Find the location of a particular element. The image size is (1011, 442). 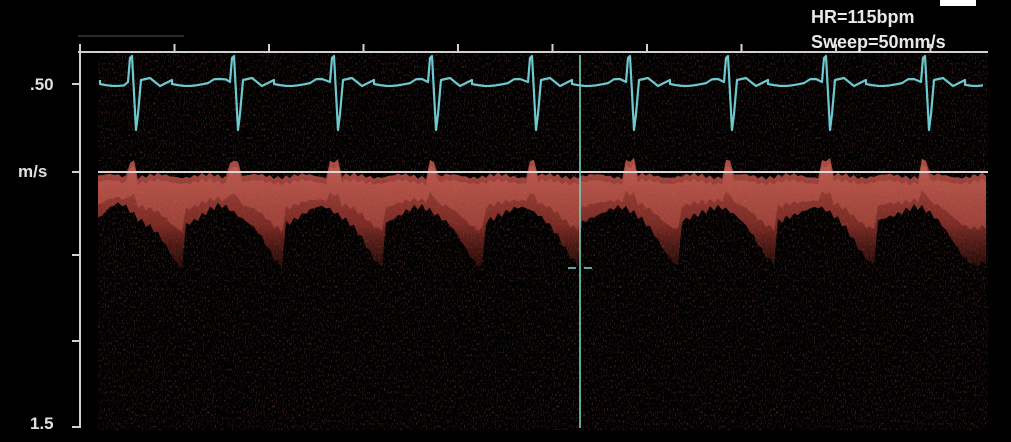

velocity-scale is located at coordinates (76, 240).